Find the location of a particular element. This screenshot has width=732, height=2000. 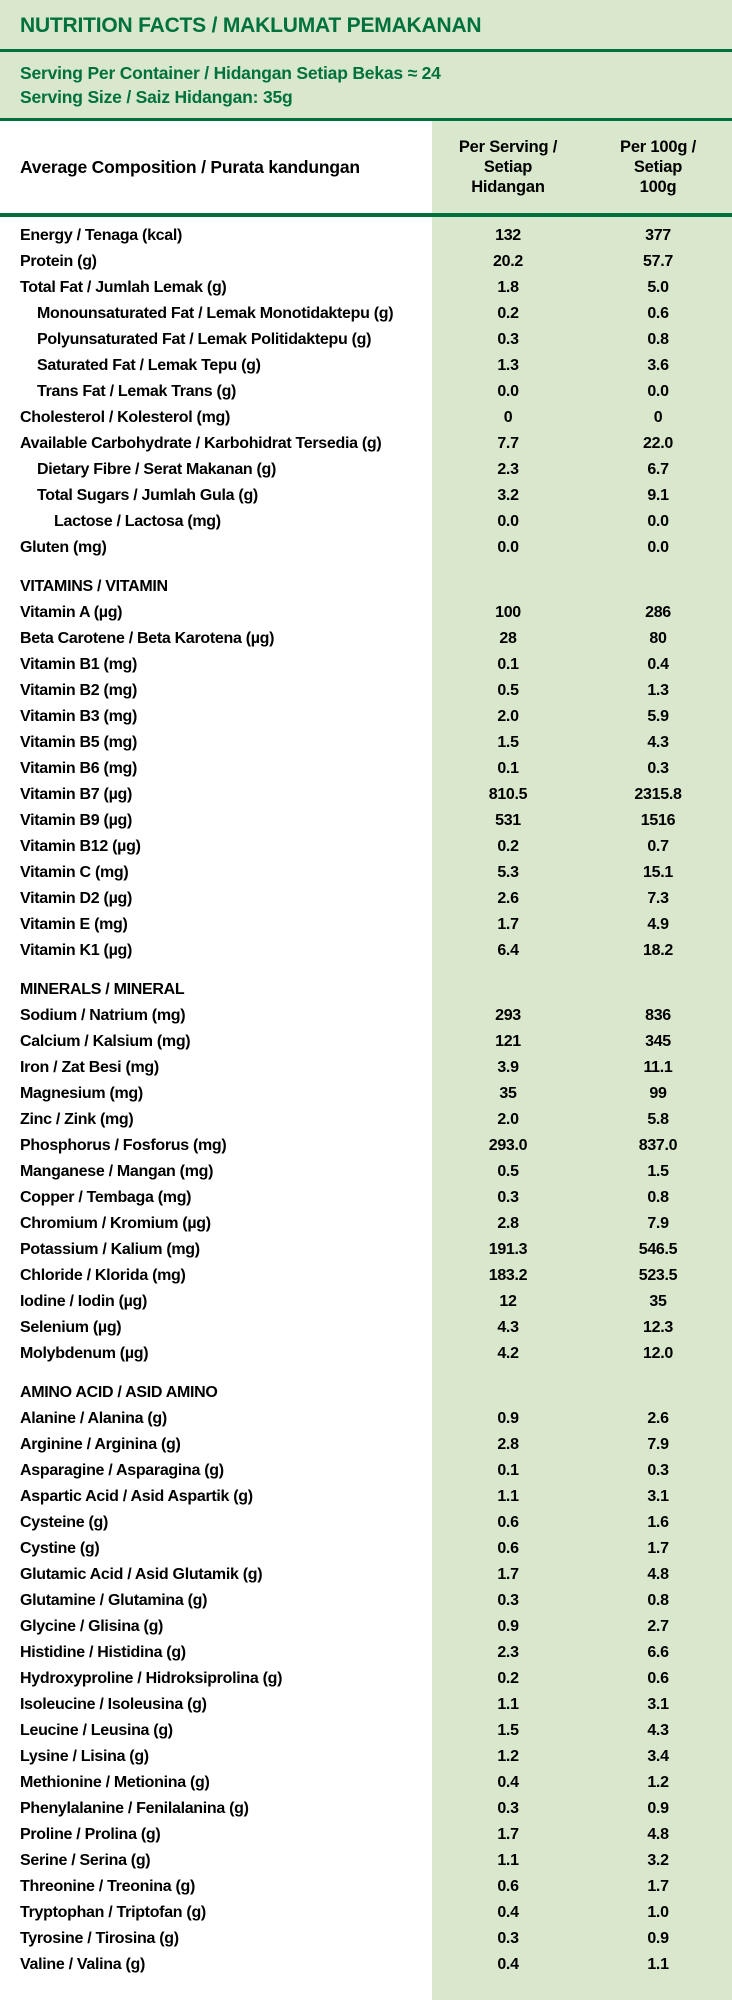

nutrient-name: Glutamine / Glutamina (g) is located at coordinates (114, 1600).